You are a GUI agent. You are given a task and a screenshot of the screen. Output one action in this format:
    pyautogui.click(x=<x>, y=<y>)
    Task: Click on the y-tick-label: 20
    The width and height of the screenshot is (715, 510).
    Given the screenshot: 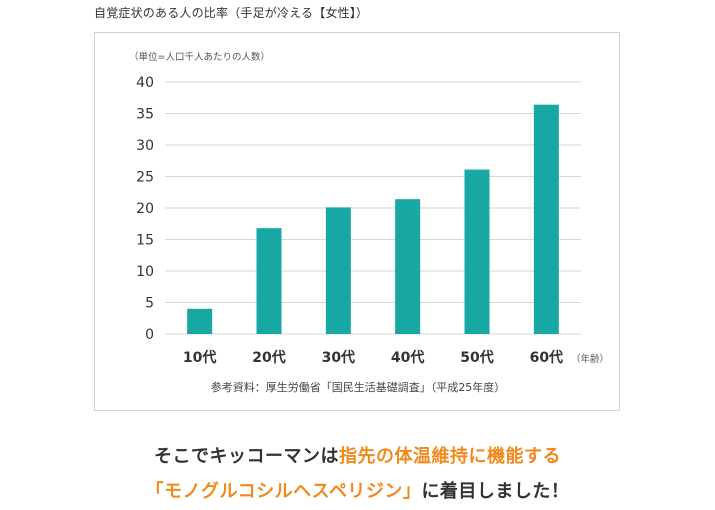 What is the action you would take?
    pyautogui.click(x=145, y=209)
    